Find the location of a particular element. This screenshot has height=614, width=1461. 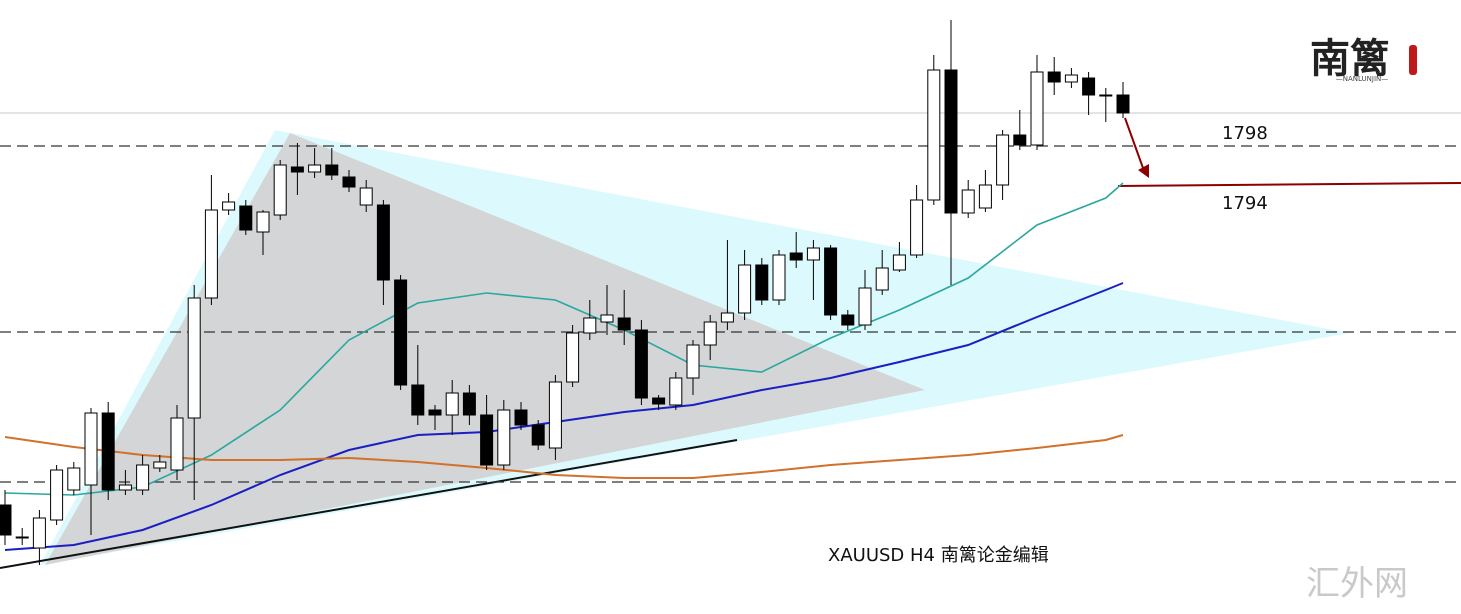

arrow-shaft is located at coordinates (1134, 143).